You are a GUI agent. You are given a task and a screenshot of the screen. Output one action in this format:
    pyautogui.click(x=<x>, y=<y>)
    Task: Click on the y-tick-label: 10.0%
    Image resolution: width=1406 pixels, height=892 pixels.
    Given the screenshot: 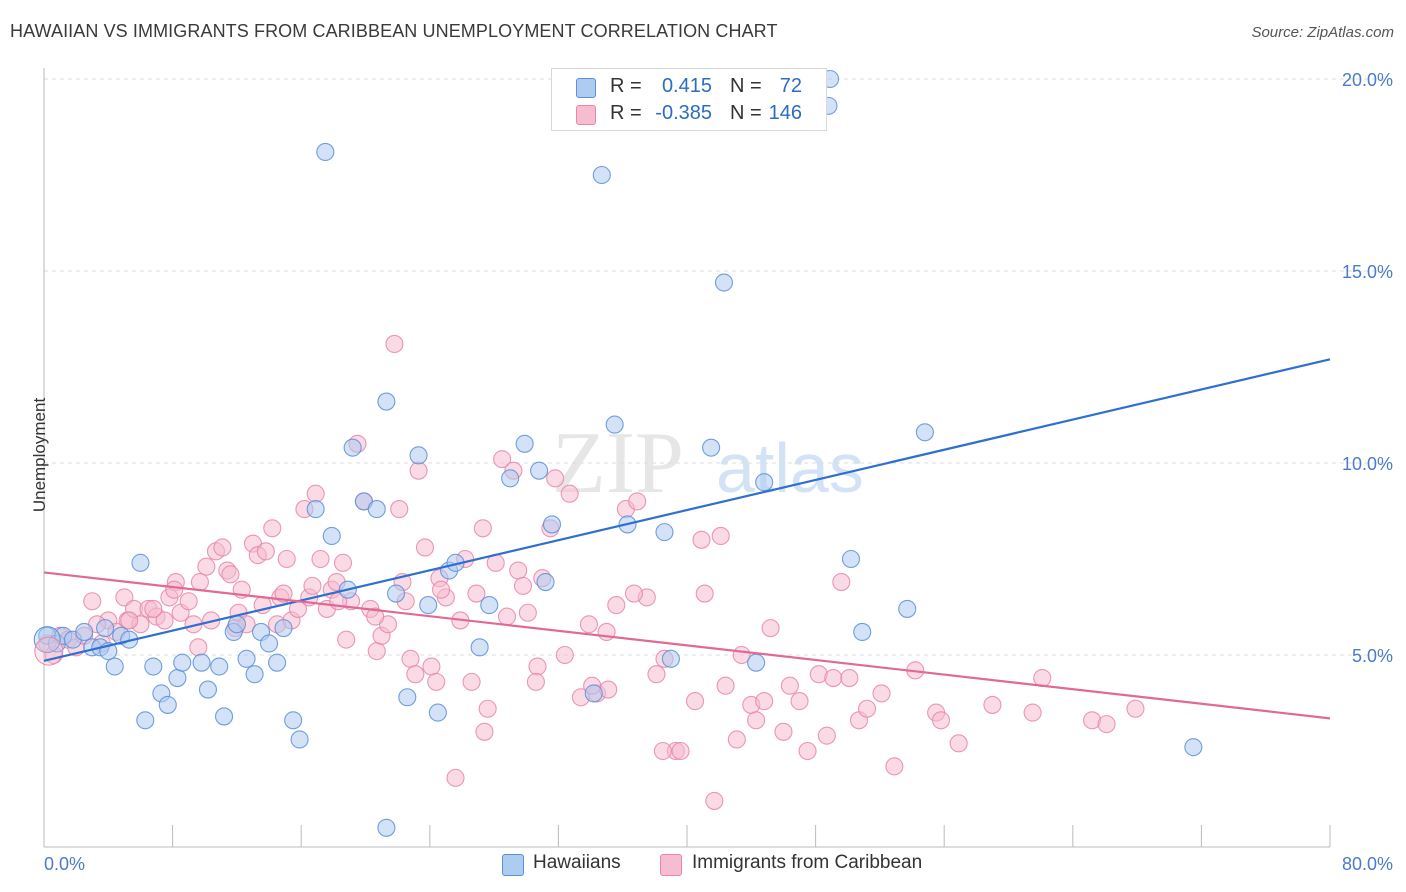 What is the action you would take?
    pyautogui.click(x=1367, y=464)
    